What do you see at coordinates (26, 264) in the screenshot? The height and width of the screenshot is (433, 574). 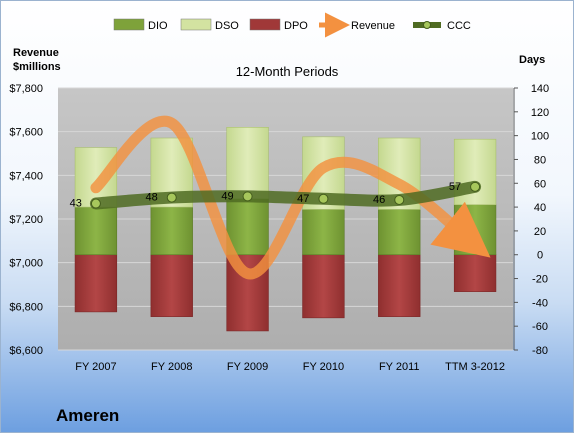 I see `left-tick-label: $7,000` at bounding box center [26, 264].